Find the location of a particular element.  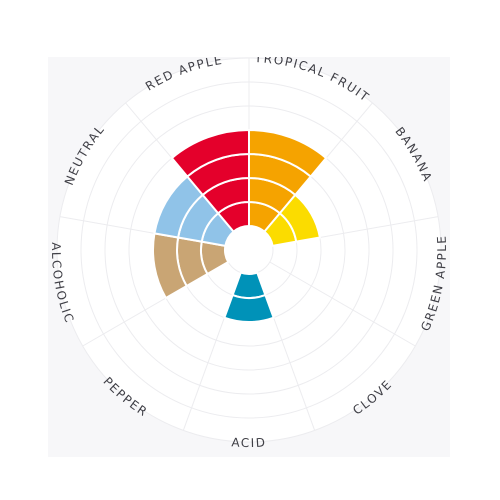

category-label-text: ACID is located at coordinates (248, 442).